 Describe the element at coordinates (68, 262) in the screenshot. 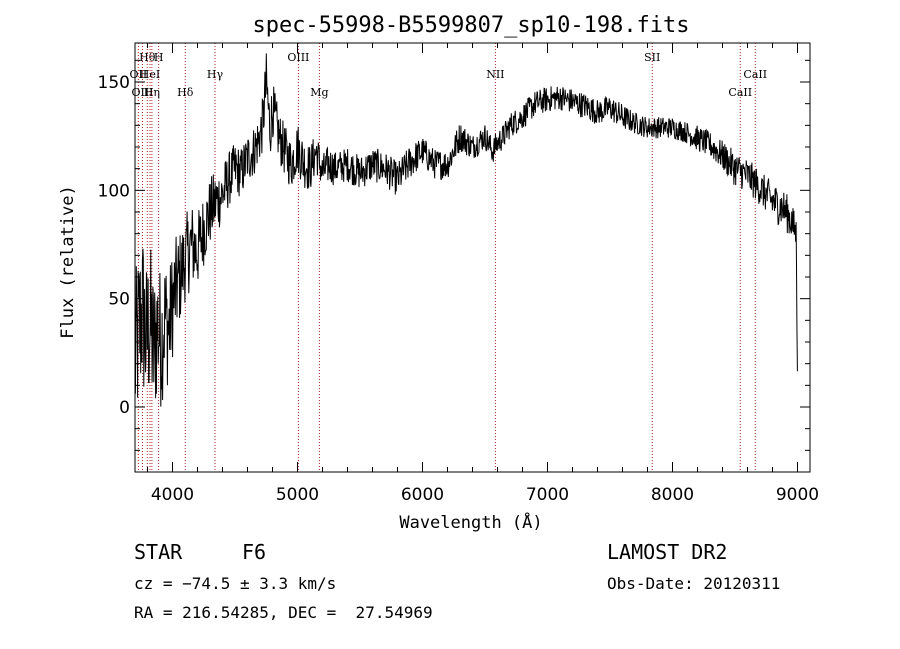

I see `y-axis-label: Flux (relative)` at that location.